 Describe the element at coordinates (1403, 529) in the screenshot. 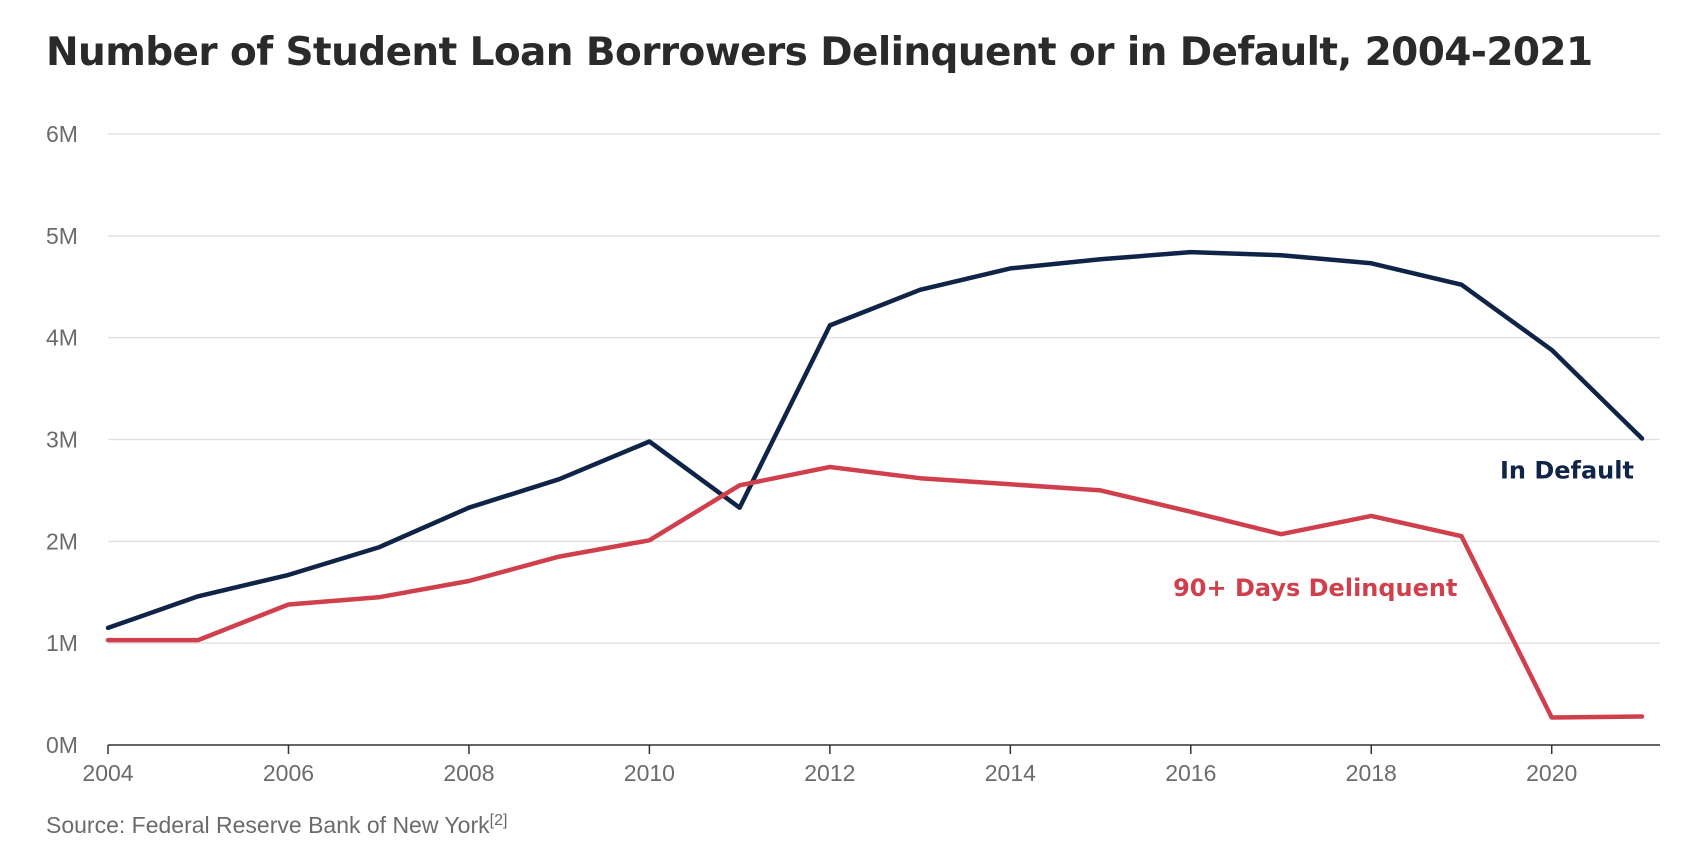

I see `series-labels: In Default 90+ Days Delinquent` at that location.